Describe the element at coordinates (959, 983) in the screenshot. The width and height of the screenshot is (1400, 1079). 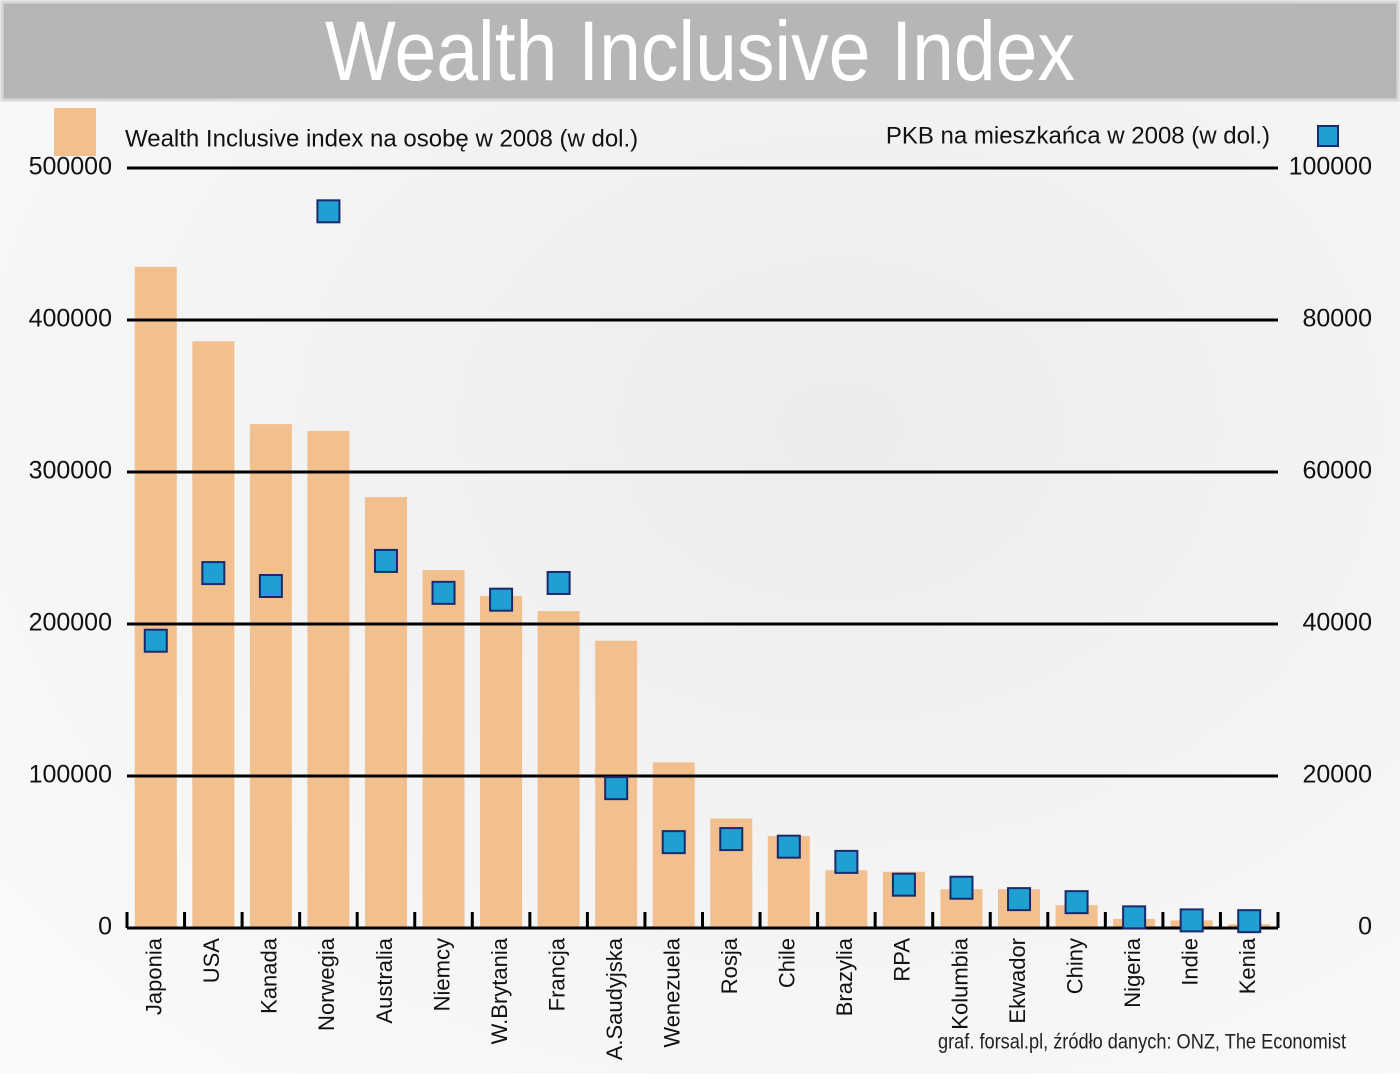
I see `x-tick-label: Kolumbia` at that location.